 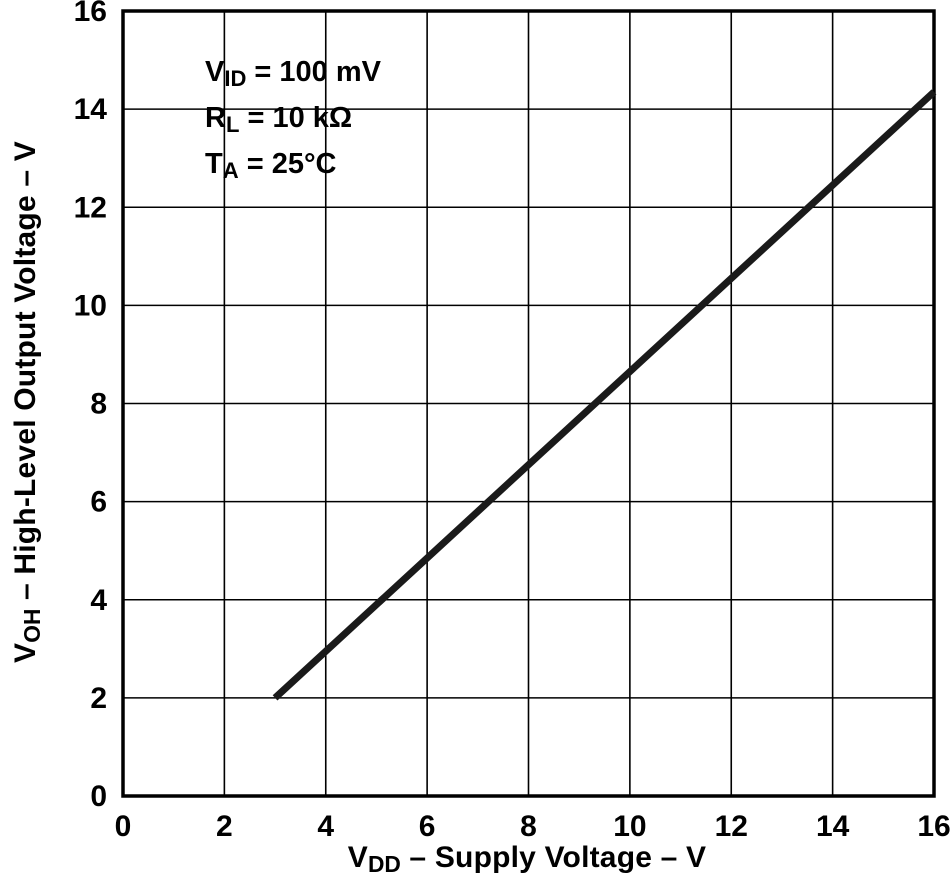 What do you see at coordinates (90, 207) in the screenshot?
I see `y-tick-label: 12` at bounding box center [90, 207].